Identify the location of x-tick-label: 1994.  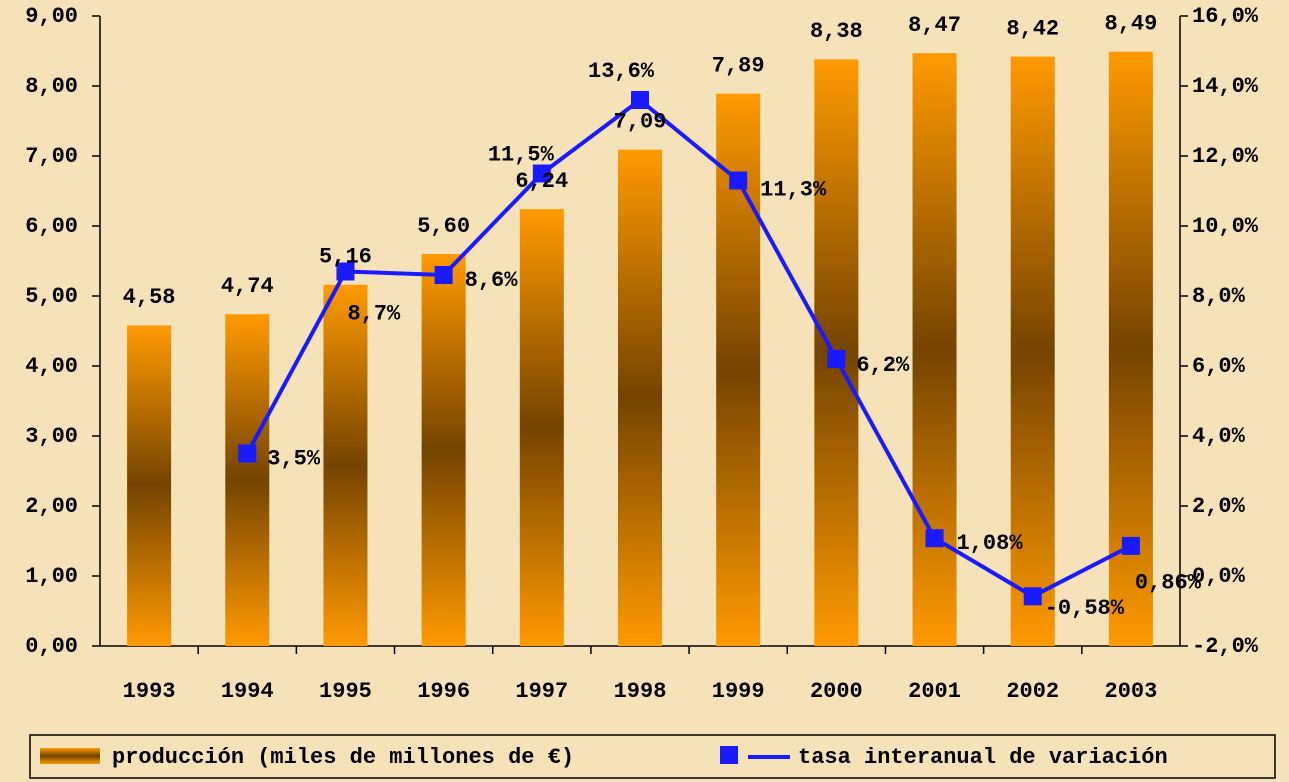
(247, 691).